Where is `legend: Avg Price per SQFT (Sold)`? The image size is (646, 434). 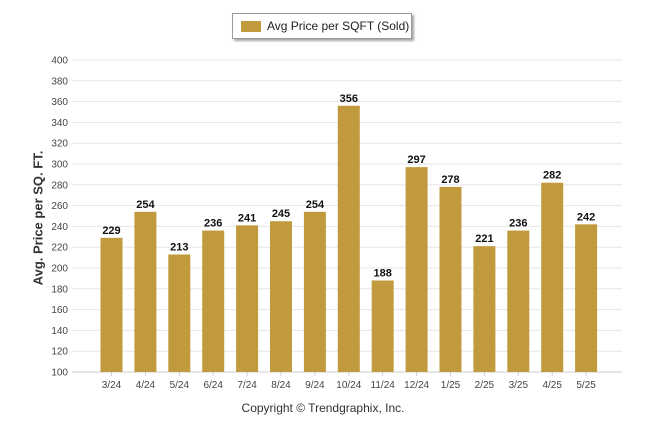 legend: Avg Price per SQFT (Sold) is located at coordinates (322, 26).